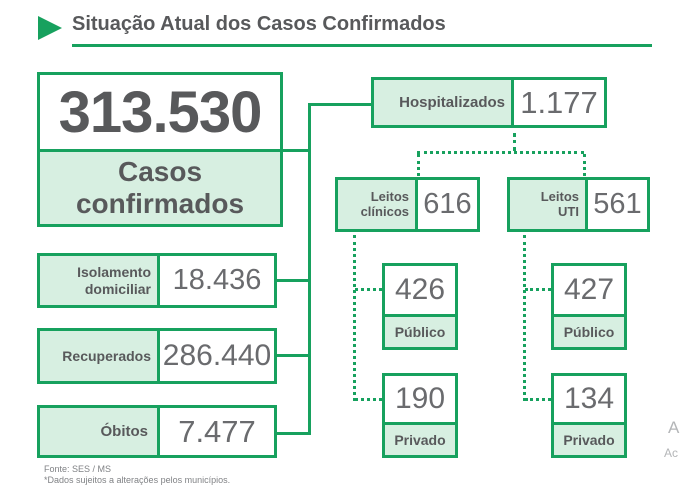 The height and width of the screenshot is (487, 693). I want to click on dotted-hospitalized-drop, so click(514, 142).